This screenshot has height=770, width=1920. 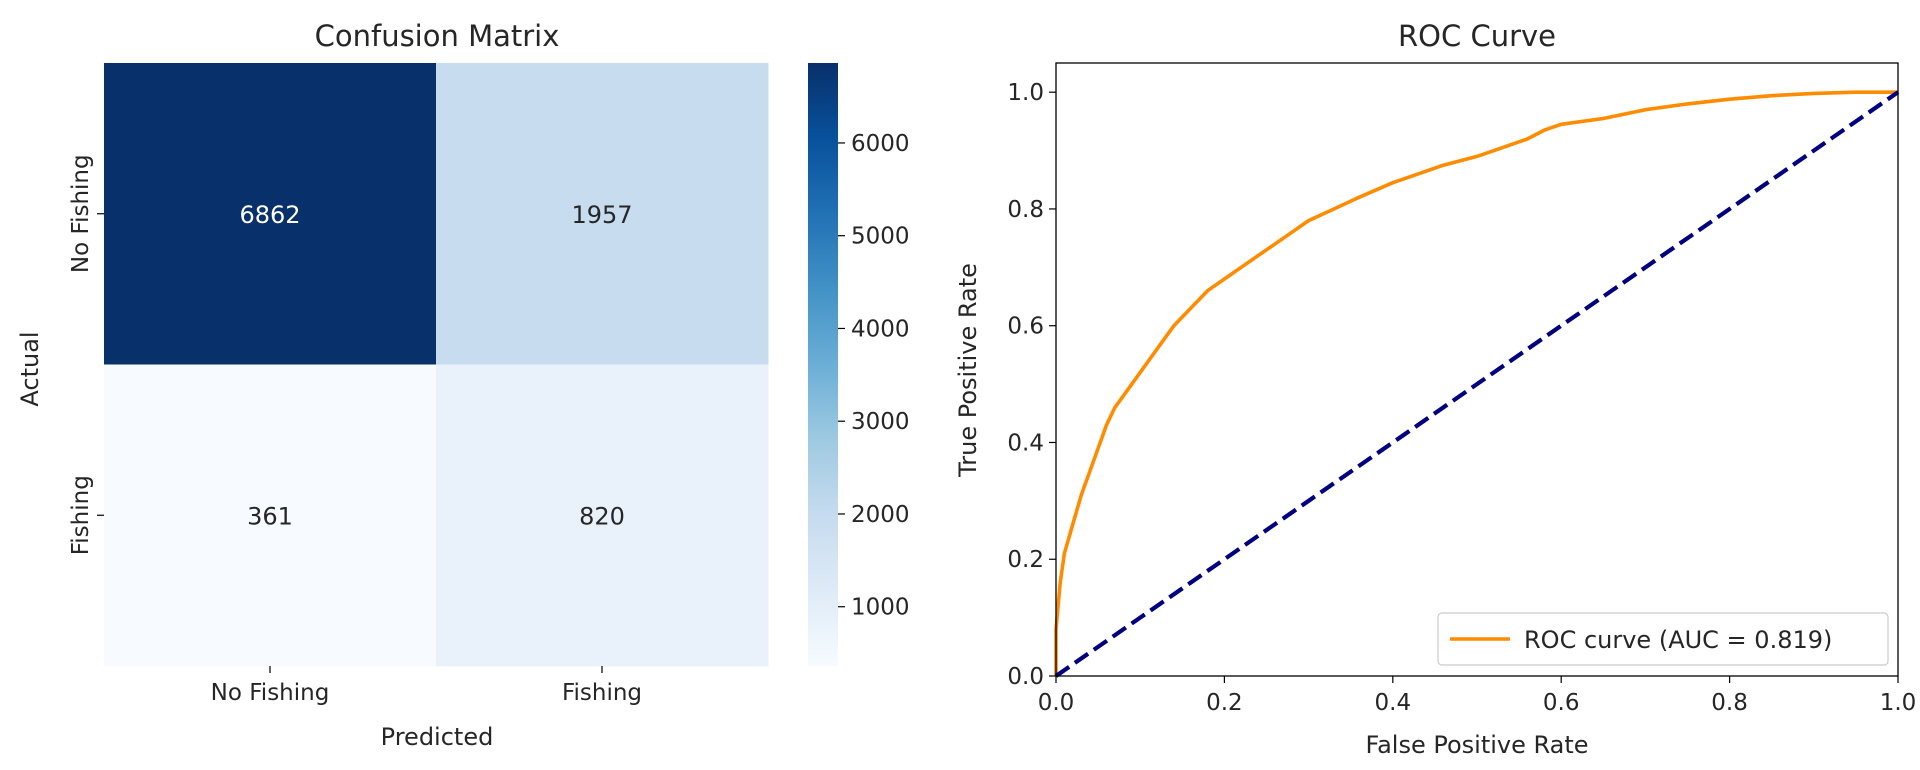 I want to click on roc-y-tick-label: 1.0, so click(x=1025, y=93).